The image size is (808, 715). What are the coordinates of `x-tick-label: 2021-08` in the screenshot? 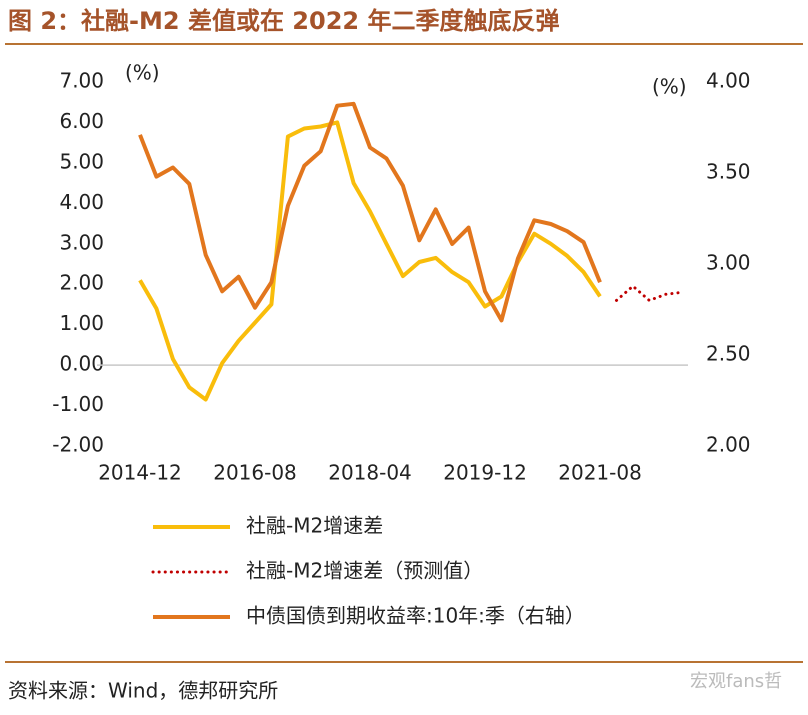 It's located at (600, 473).